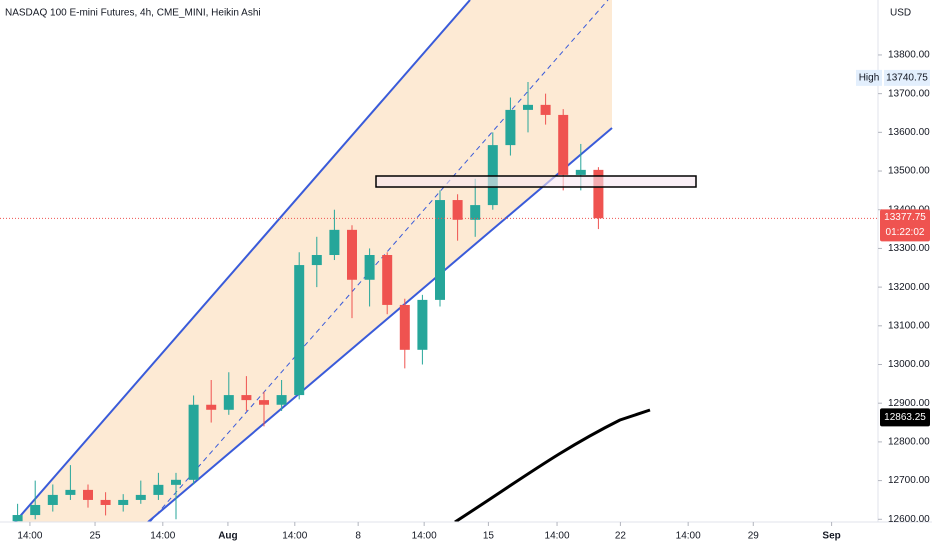  Describe the element at coordinates (489, 536) in the screenshot. I see `x-tick-label: 15` at that location.